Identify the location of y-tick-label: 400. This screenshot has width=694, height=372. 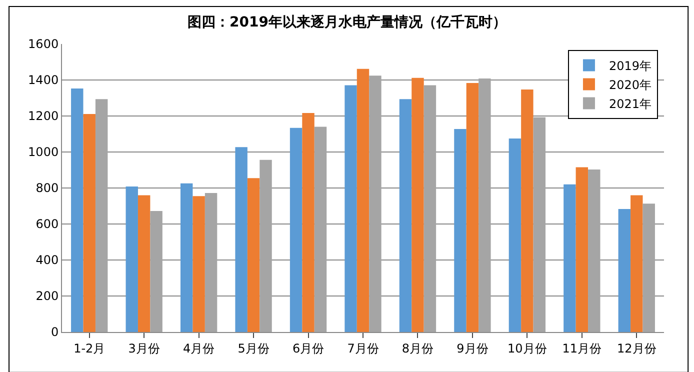
(47, 260).